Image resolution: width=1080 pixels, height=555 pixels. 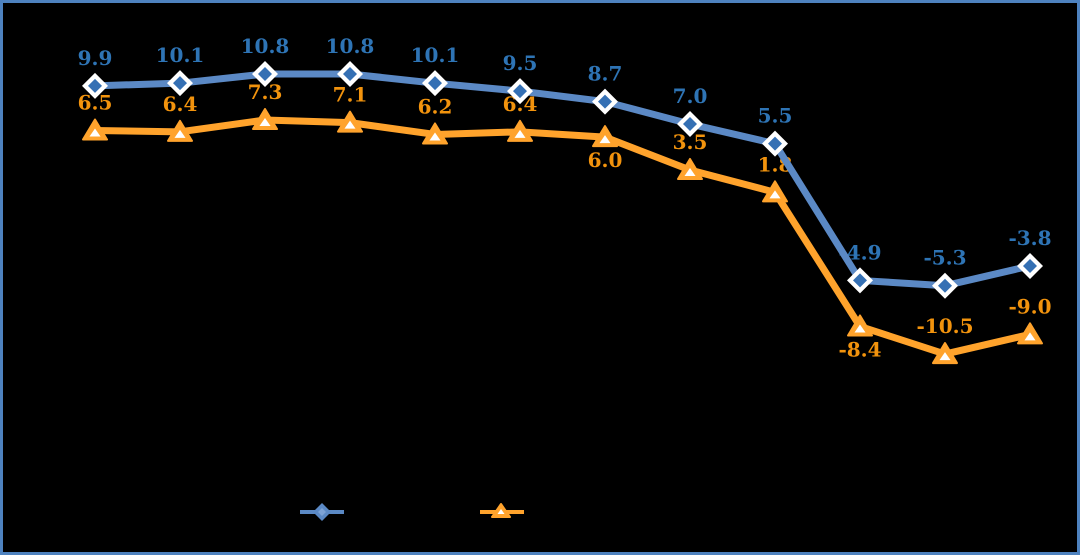 I want to click on data-label-blue-diamond: 9.9, so click(x=95, y=58).